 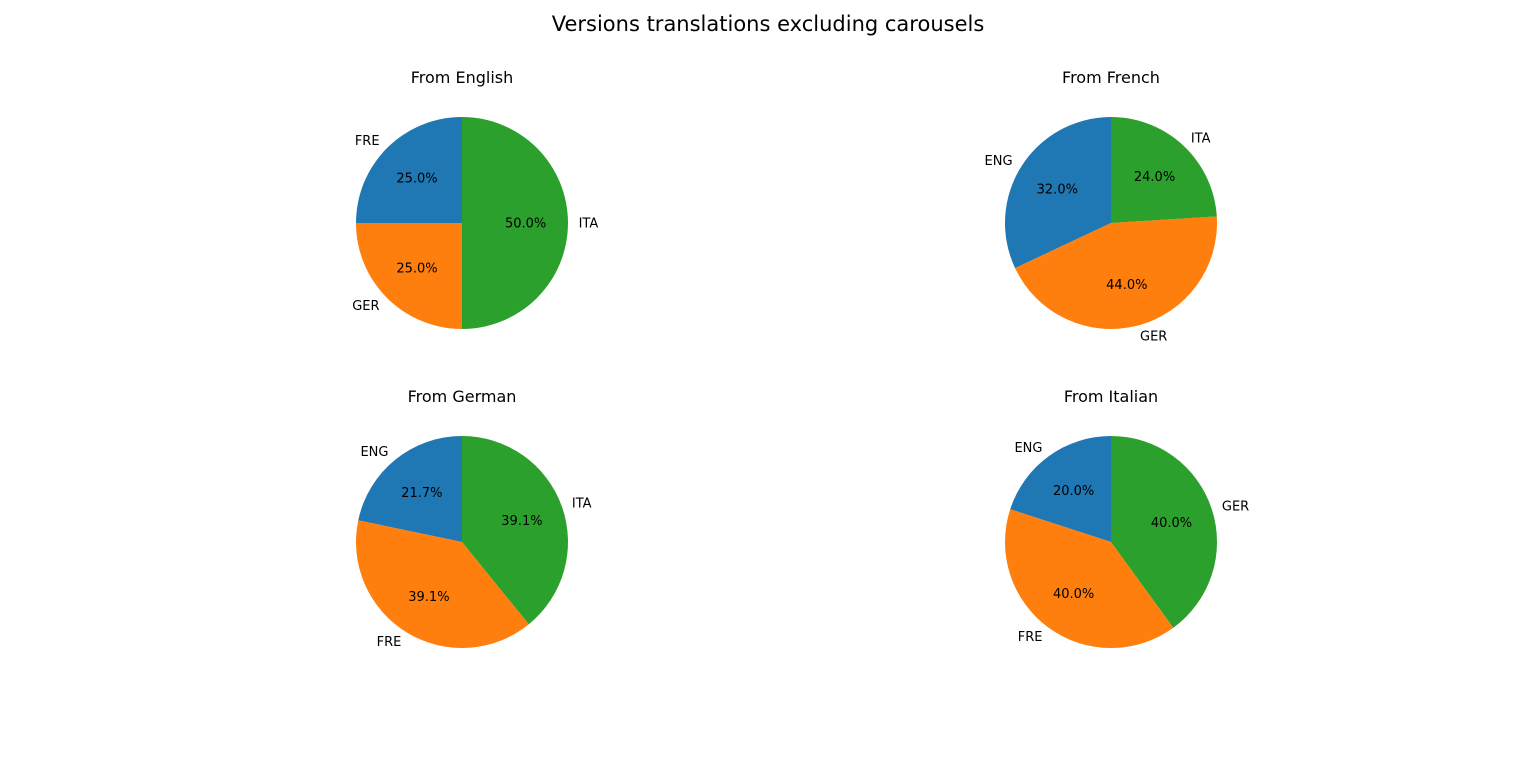 I want to click on pie-chart-from-english: From English FRE 25.0% GER 25.0% ITA 50.0%, so click(x=475, y=198).